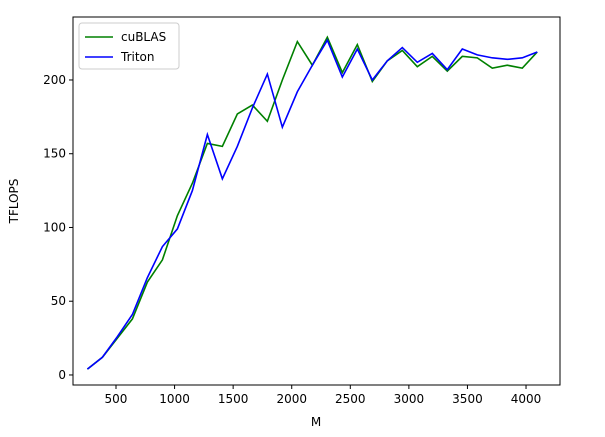  I want to click on y-tick-label: 50, so click(58, 301).